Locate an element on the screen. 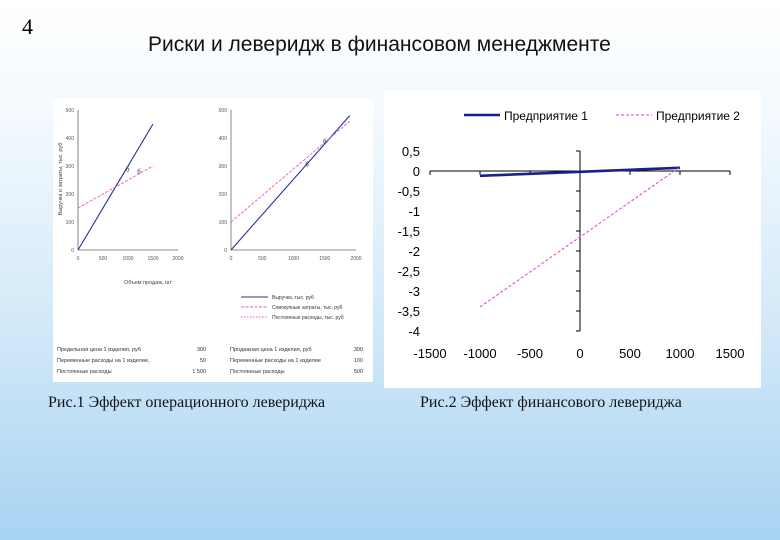 Image resolution: width=780 pixels, height=540 pixels. y-tick-label: -3 is located at coordinates (414, 291).